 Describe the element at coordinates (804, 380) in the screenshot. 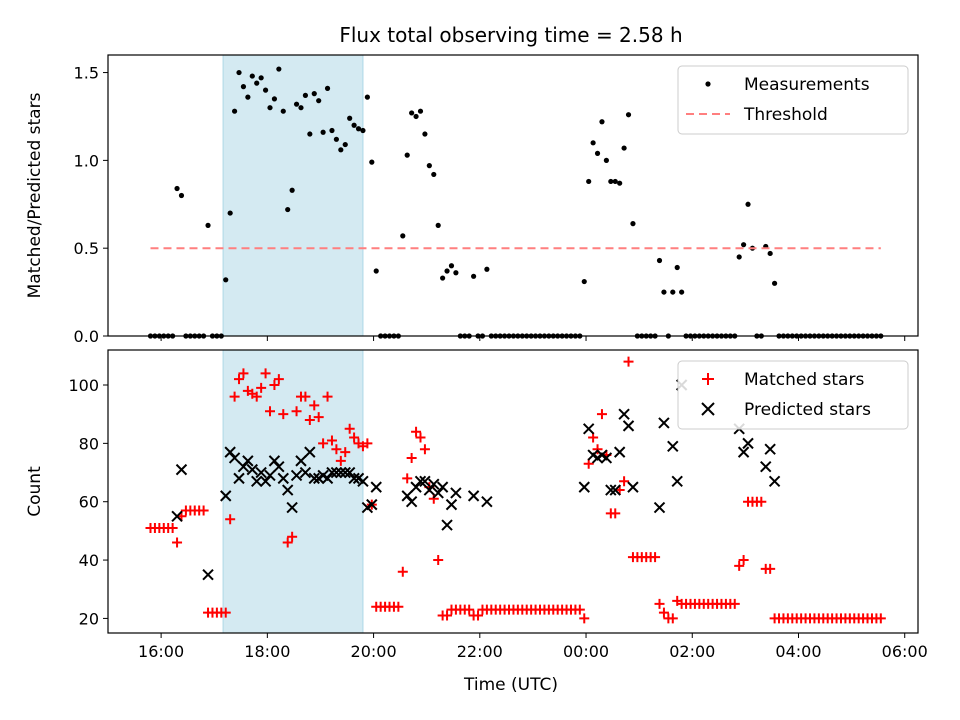

I see `legend-label: Matched stars` at that location.